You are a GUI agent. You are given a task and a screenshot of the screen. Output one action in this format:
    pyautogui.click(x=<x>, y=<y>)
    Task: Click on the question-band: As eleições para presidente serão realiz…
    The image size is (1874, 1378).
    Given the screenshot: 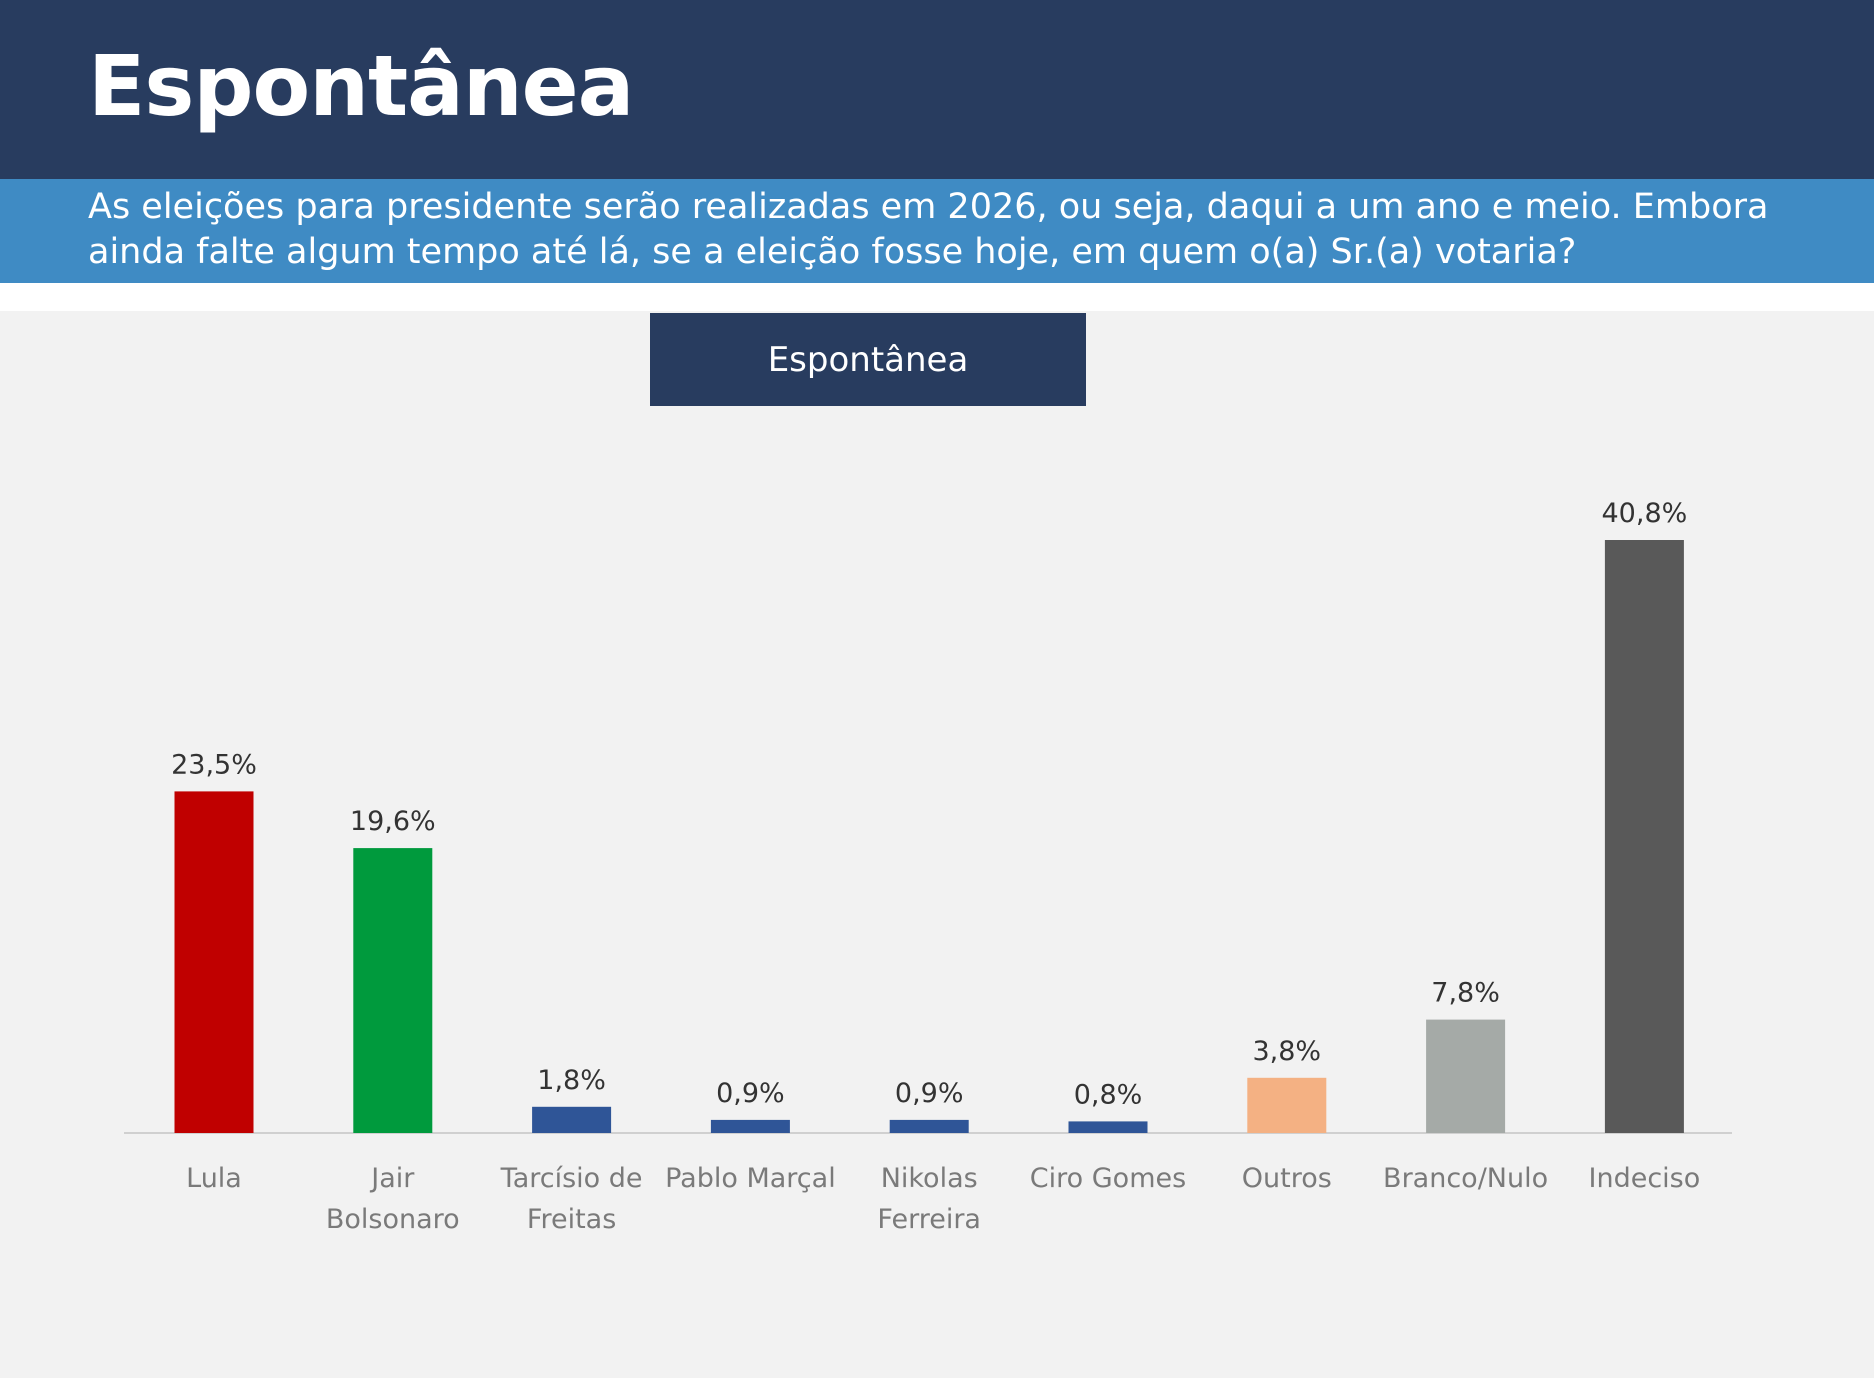 What is the action you would take?
    pyautogui.click(x=937, y=231)
    